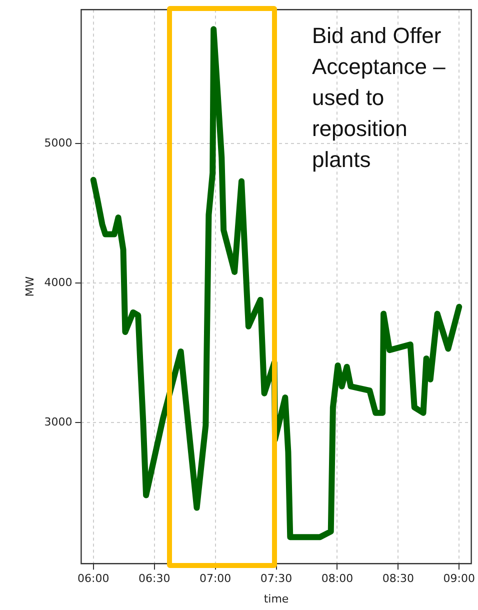 The width and height of the screenshot is (478, 610). What do you see at coordinates (29, 286) in the screenshot?
I see `y-axis-title: MW` at bounding box center [29, 286].